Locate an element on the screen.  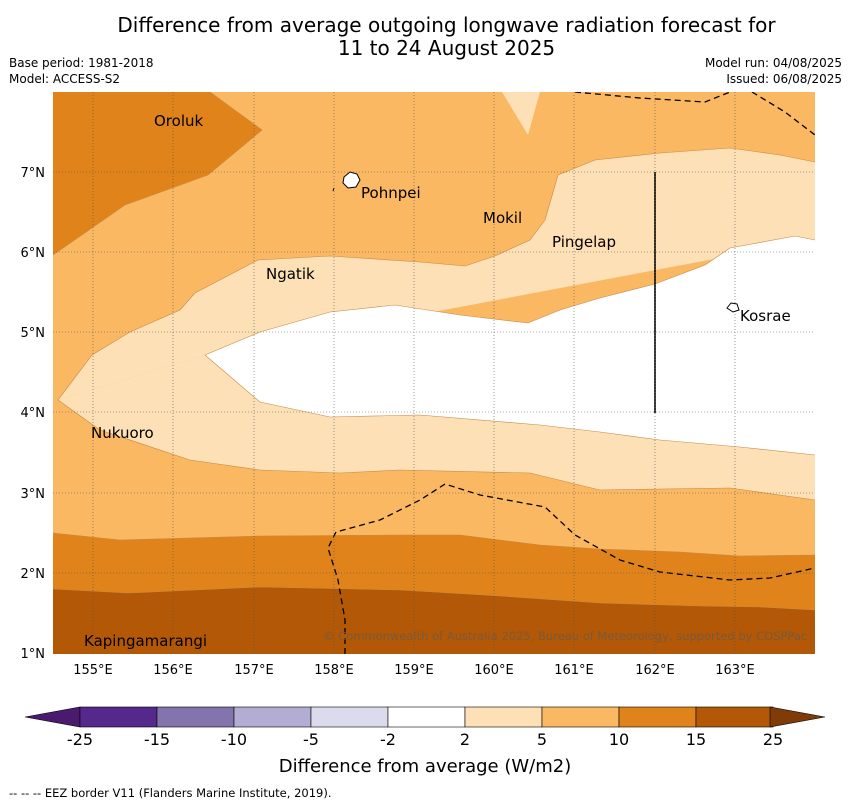
lat-tick: 3°N is located at coordinates (33, 494).